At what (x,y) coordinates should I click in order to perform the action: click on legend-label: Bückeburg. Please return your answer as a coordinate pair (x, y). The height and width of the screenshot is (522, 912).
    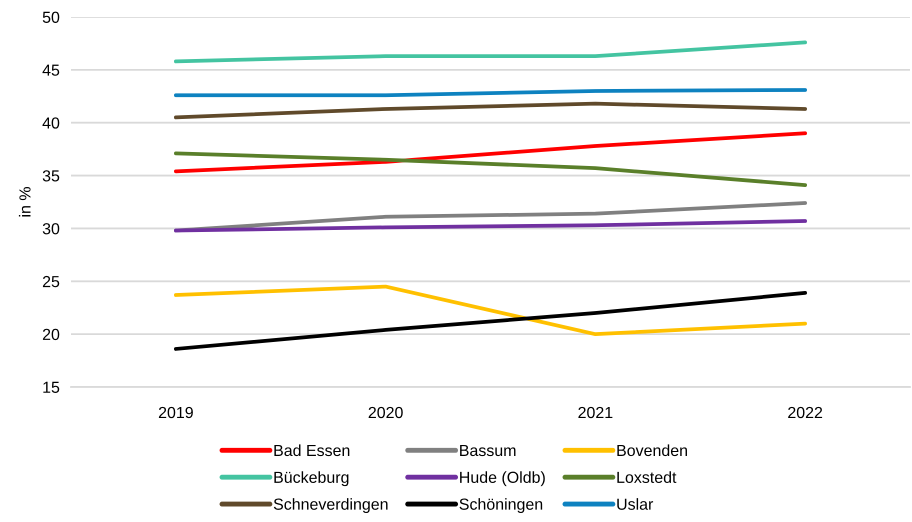
    Looking at the image, I should click on (311, 478).